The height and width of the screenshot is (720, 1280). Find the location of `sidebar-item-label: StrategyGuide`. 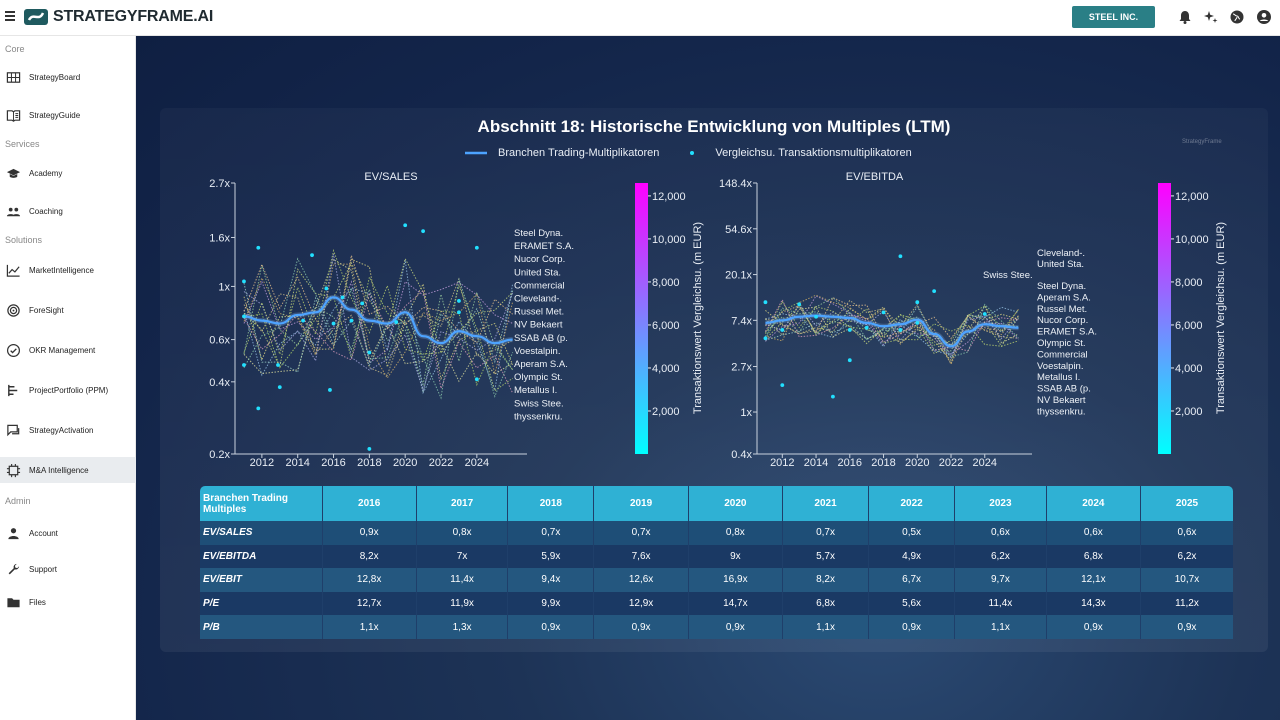

sidebar-item-label: StrategyGuide is located at coordinates (55, 115).